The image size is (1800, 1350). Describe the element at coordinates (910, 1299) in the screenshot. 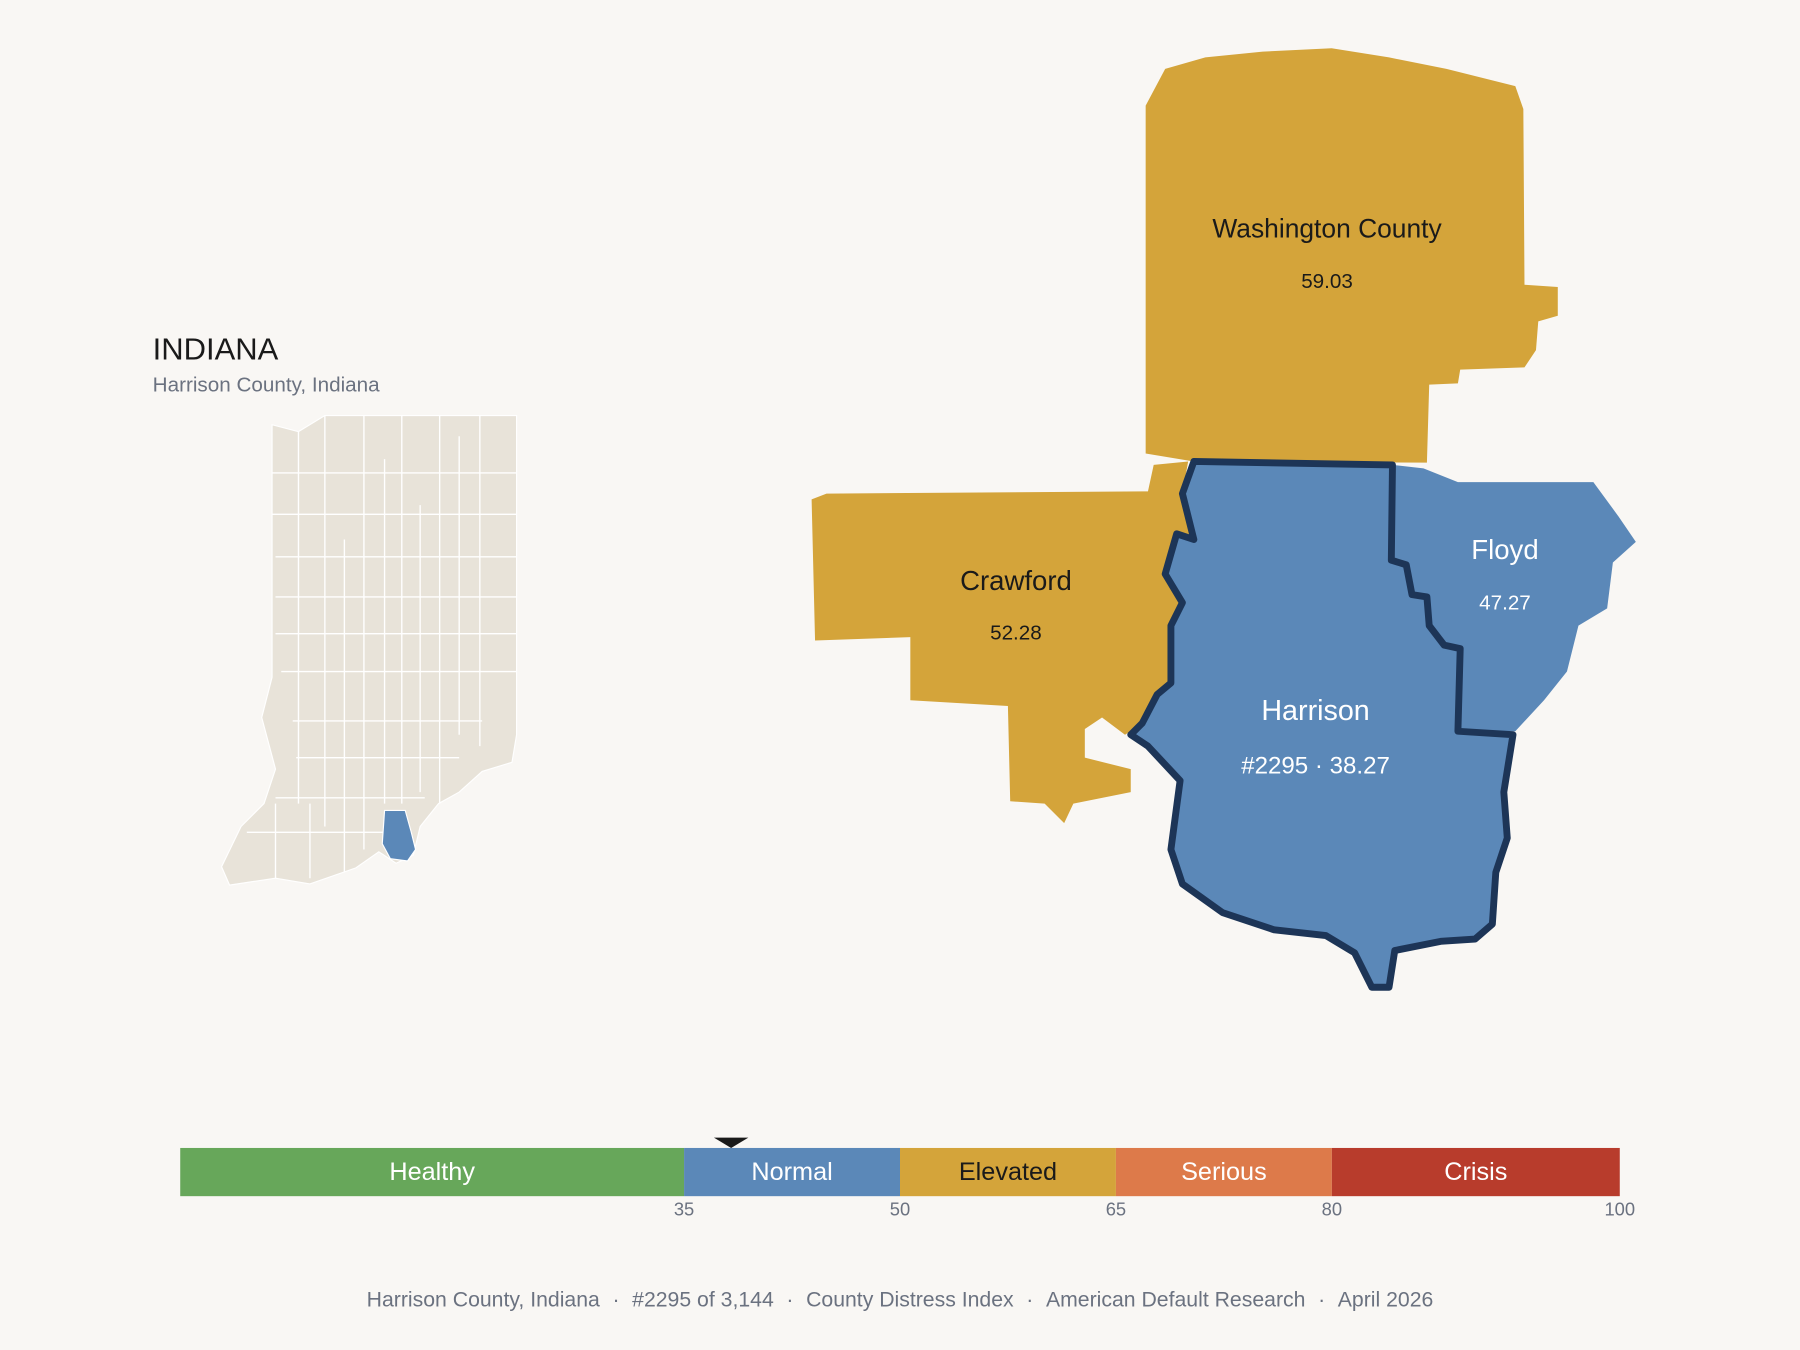

I see `footer-item: County Distress Index` at that location.